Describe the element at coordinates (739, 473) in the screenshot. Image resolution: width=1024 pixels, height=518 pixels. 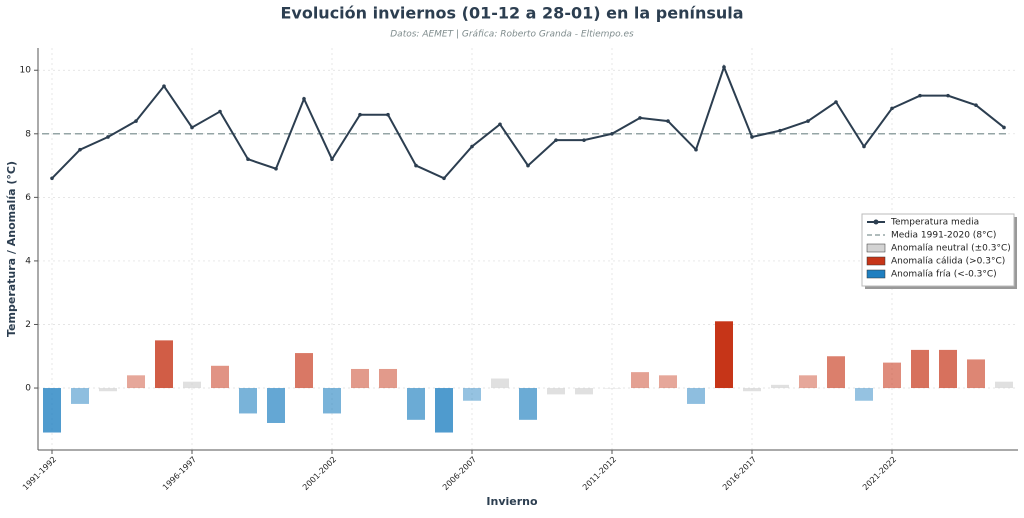
I see `x-tick-label: 2016-2017` at that location.